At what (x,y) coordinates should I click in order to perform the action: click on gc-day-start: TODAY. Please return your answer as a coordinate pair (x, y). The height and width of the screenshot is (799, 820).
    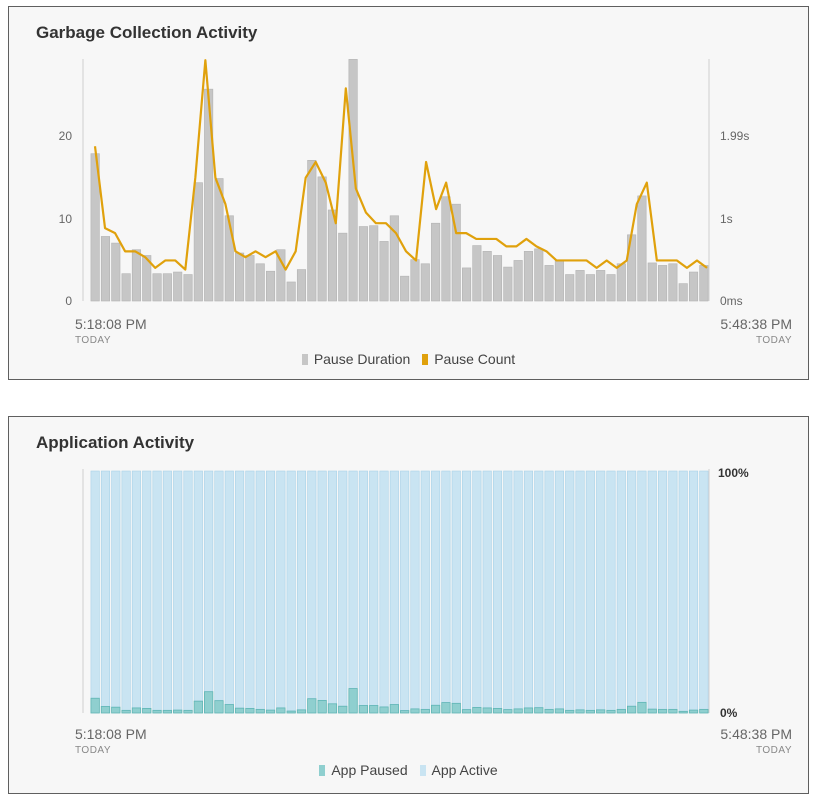
    Looking at the image, I should click on (93, 340).